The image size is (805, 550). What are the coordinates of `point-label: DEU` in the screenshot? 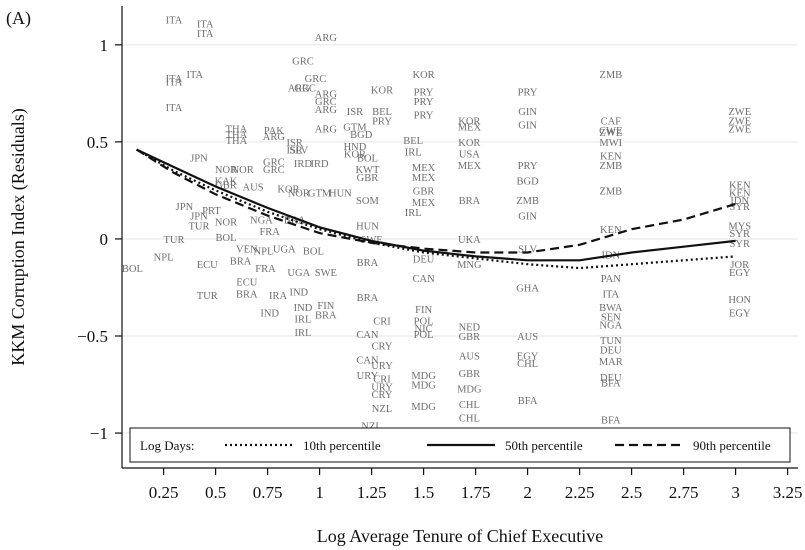 It's located at (424, 259).